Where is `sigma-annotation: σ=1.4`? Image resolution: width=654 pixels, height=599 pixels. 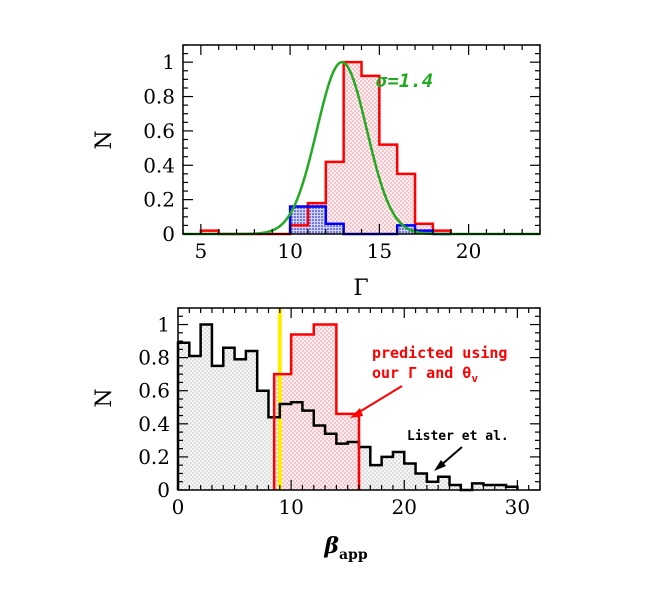
sigma-annotation: σ=1.4 is located at coordinates (404, 81).